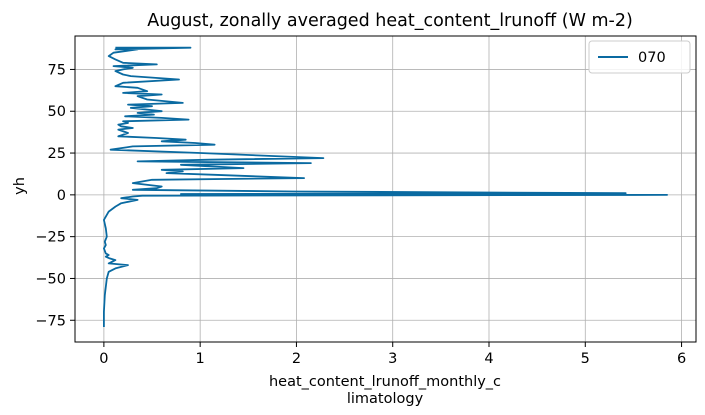 This screenshot has width=705, height=415. I want to click on y-axis-label: yh, so click(20, 186).